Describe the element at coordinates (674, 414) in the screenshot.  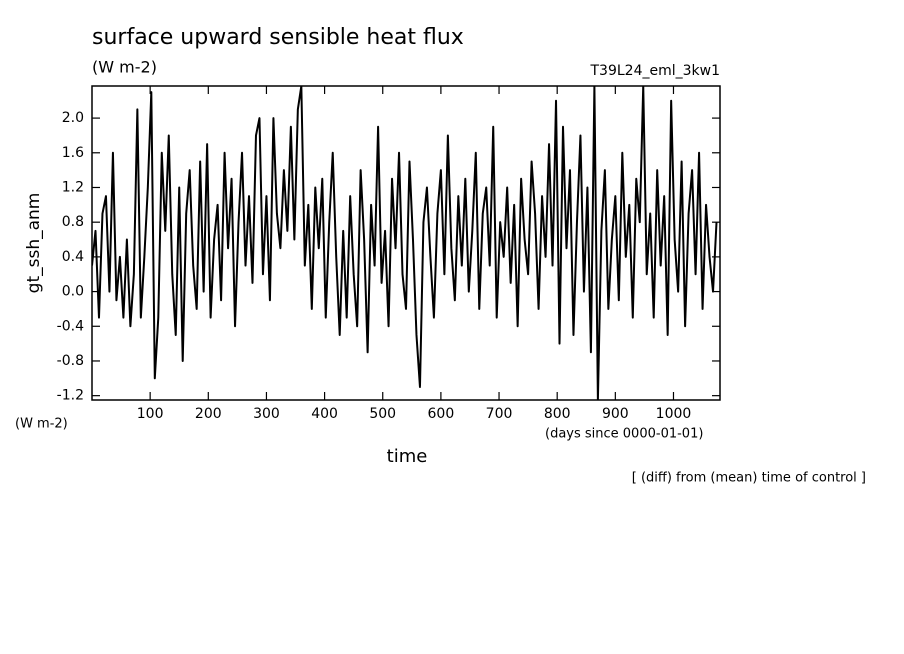
I see `x-tick-label: 1000` at that location.